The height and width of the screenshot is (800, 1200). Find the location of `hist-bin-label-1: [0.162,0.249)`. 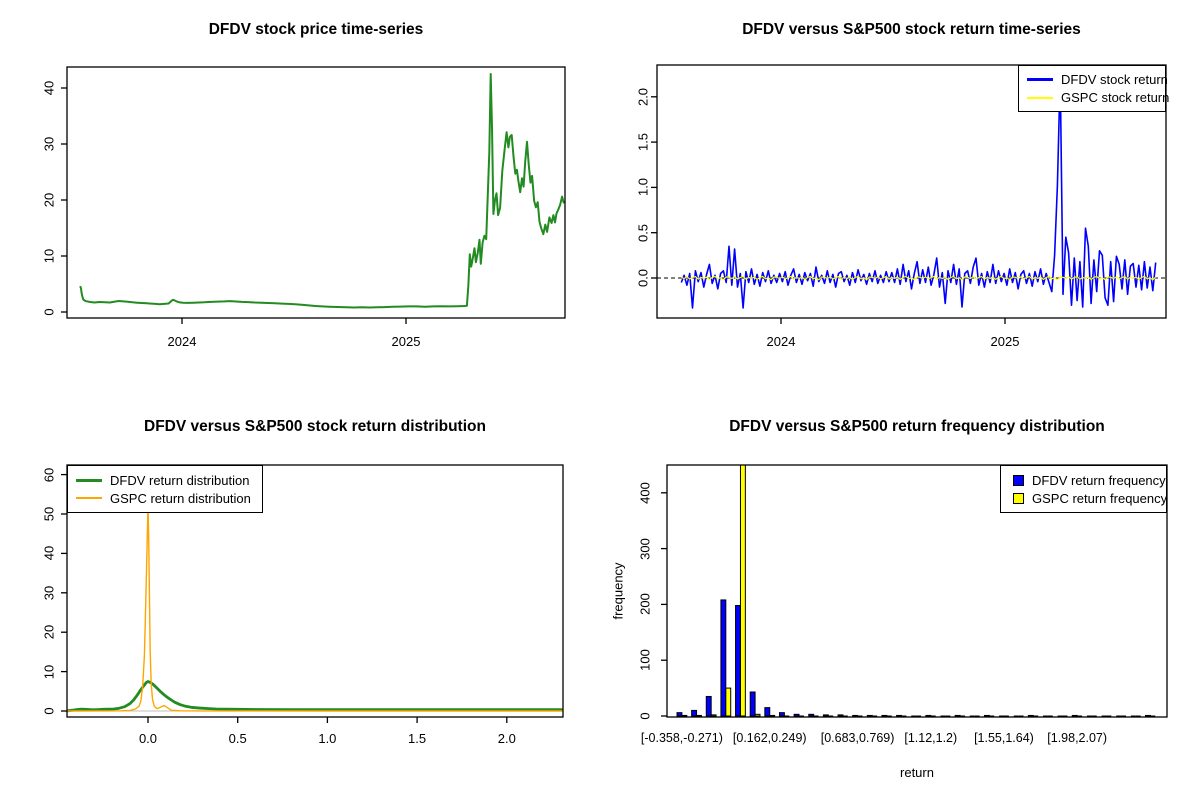

hist-bin-label-1: [0.162,0.249) is located at coordinates (769, 738).